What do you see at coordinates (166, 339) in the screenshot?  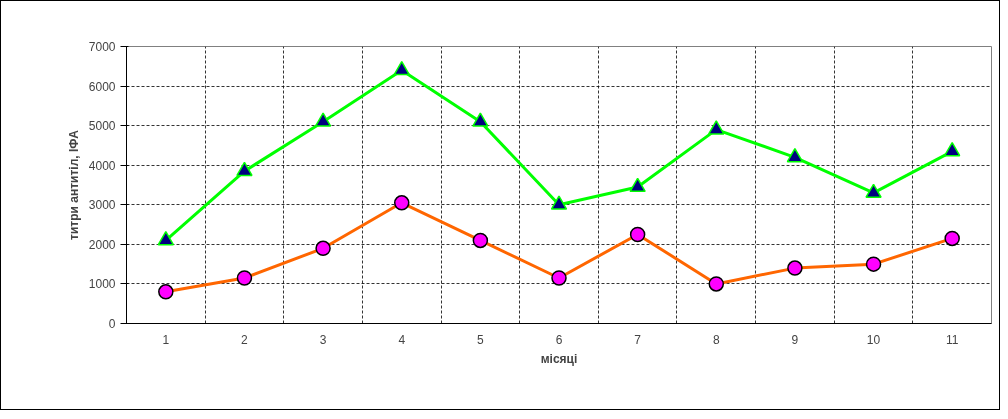 I see `x-tick-label: 1` at bounding box center [166, 339].